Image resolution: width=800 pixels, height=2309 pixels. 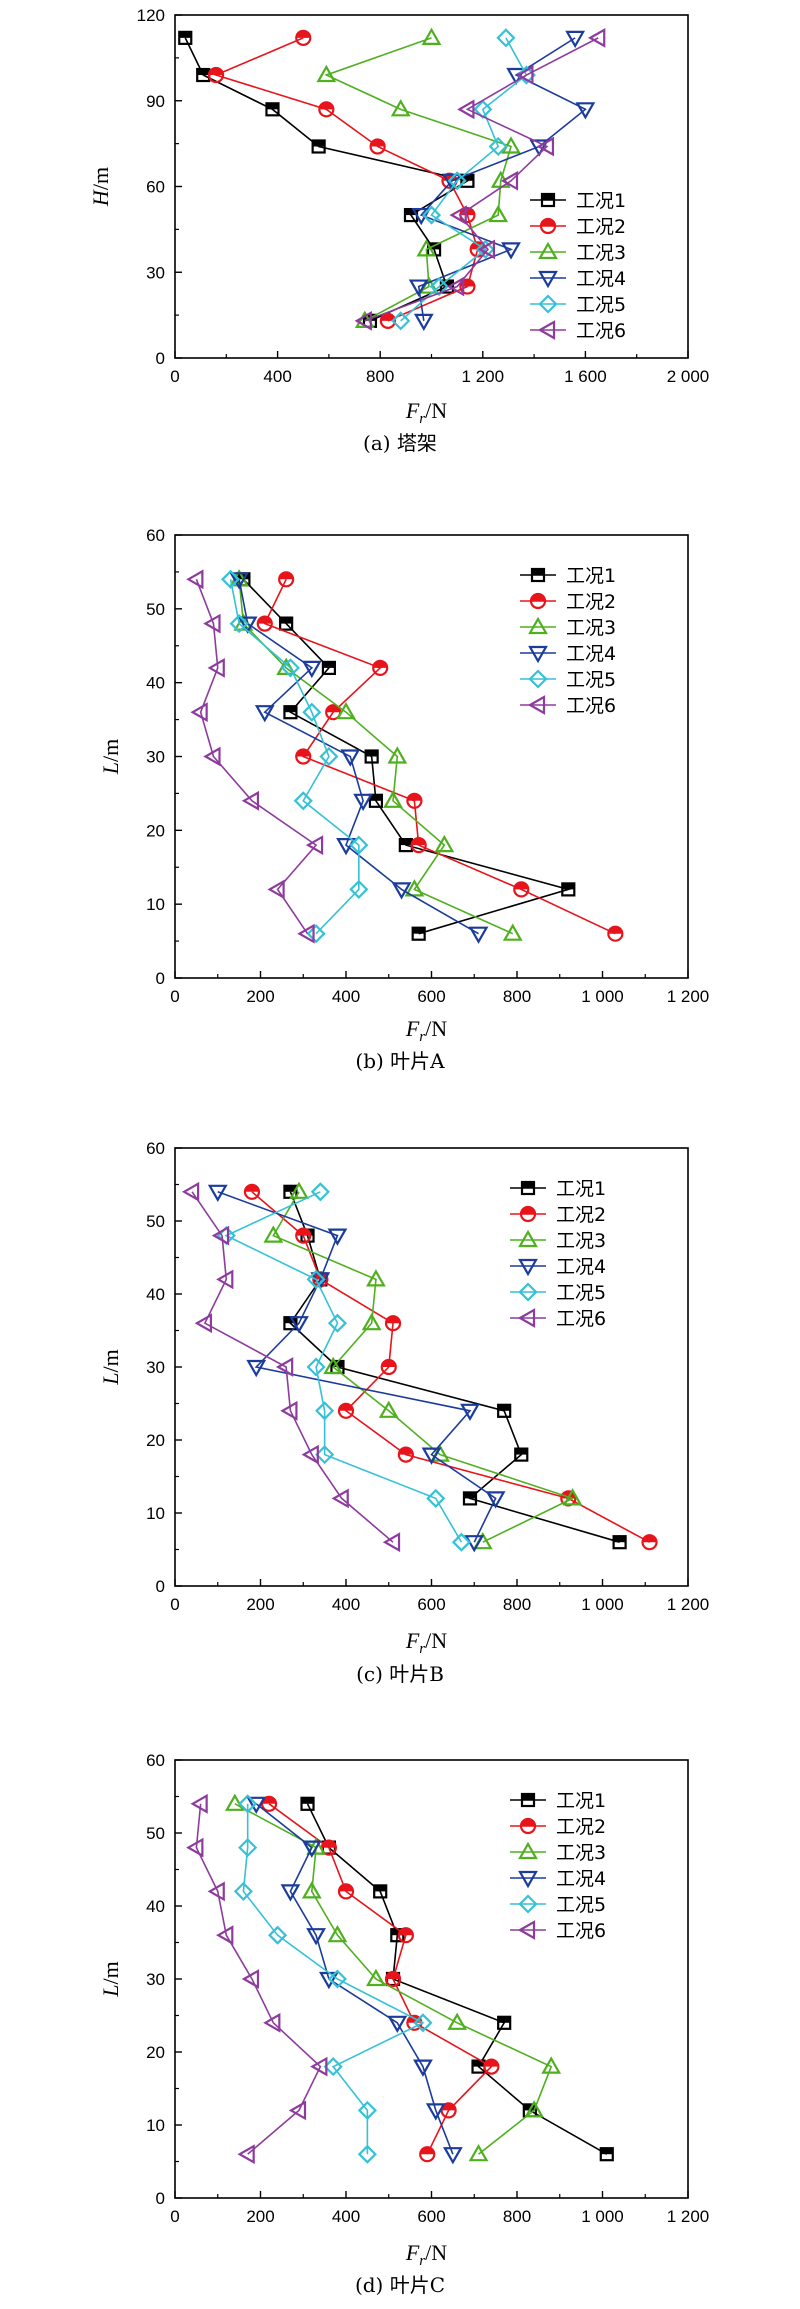 What do you see at coordinates (601, 227) in the screenshot?
I see `legend-label: 工况2` at bounding box center [601, 227].